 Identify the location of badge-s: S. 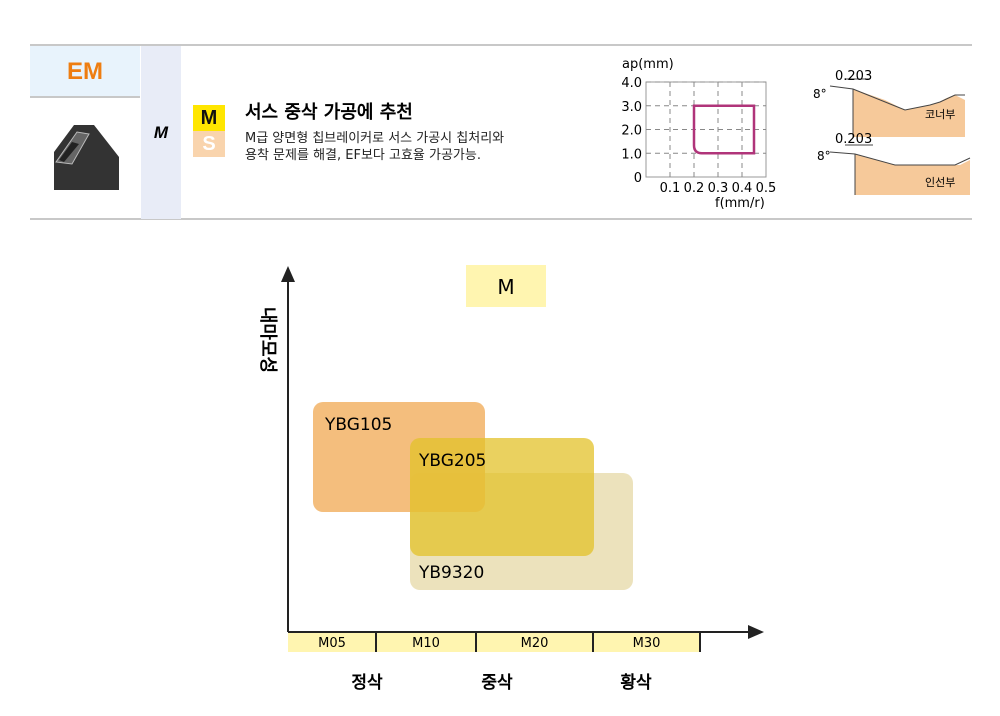
(209, 144).